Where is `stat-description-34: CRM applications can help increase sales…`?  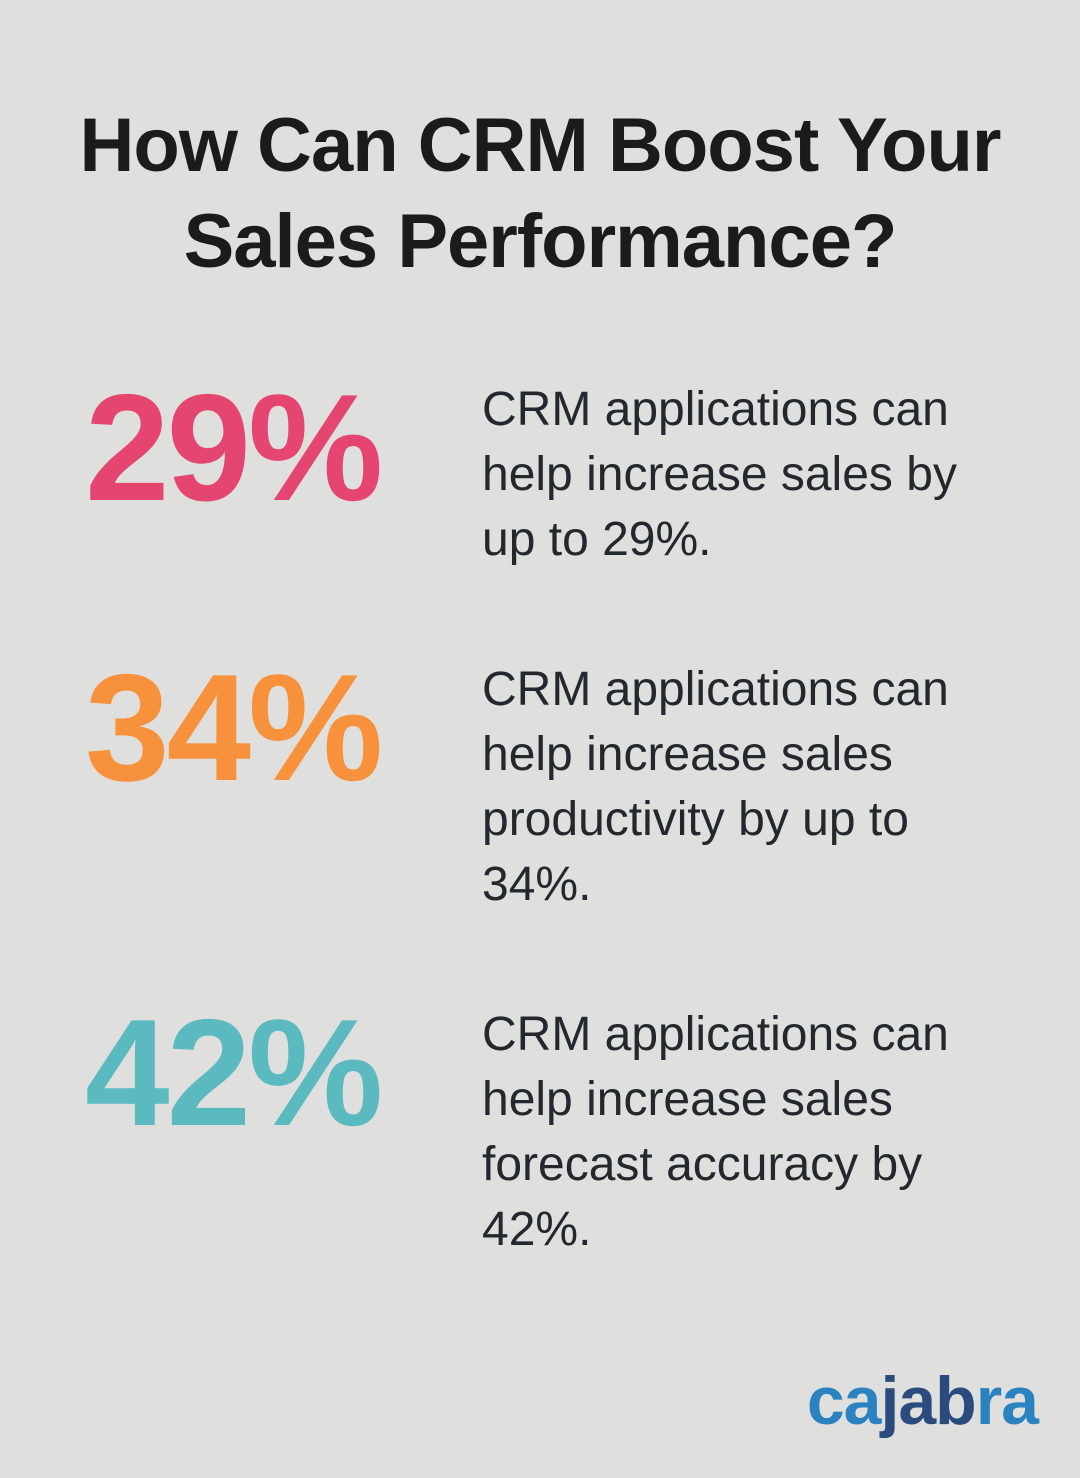 stat-description-34: CRM applications can help increase sales… is located at coordinates (715, 787).